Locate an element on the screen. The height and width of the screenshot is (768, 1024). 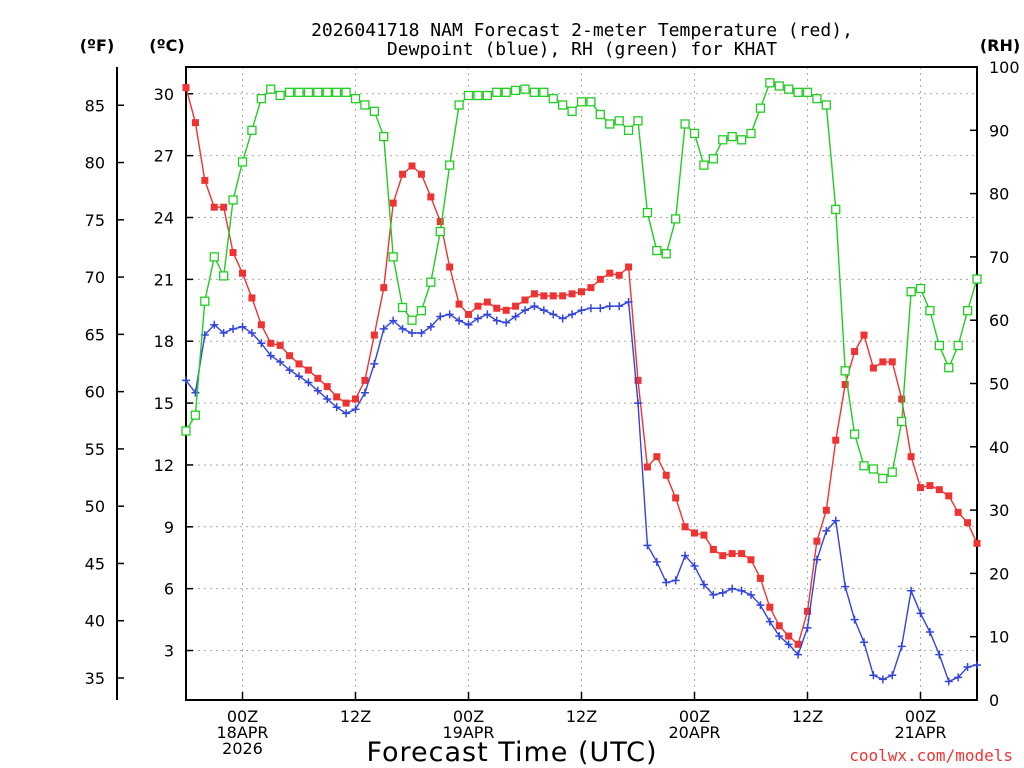
fahrenheit-tick-label: 80 is located at coordinates (95, 163).